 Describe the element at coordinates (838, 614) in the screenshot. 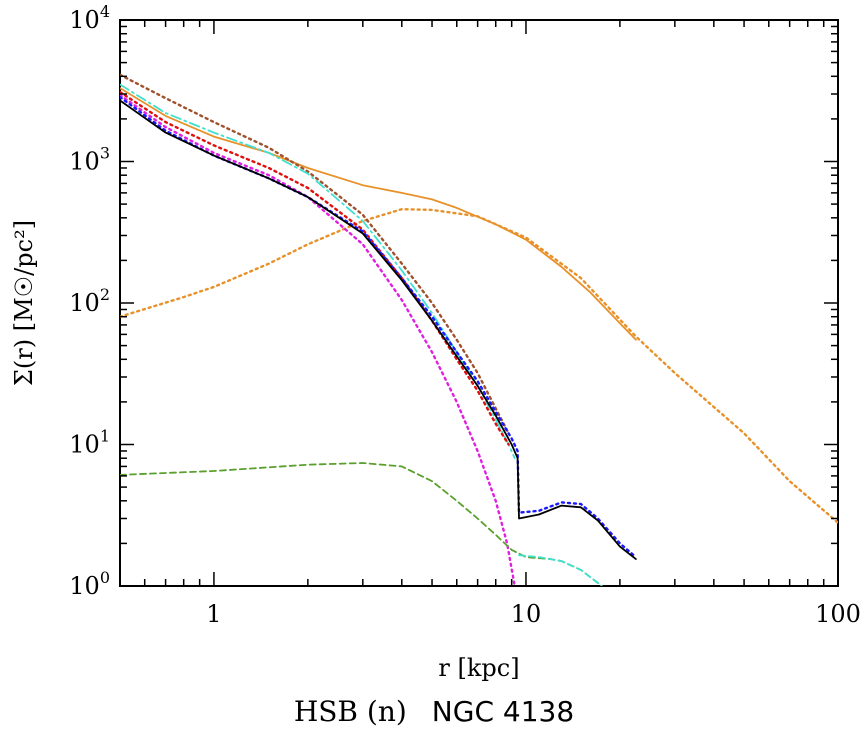

I see `x-tick-label: 100` at that location.